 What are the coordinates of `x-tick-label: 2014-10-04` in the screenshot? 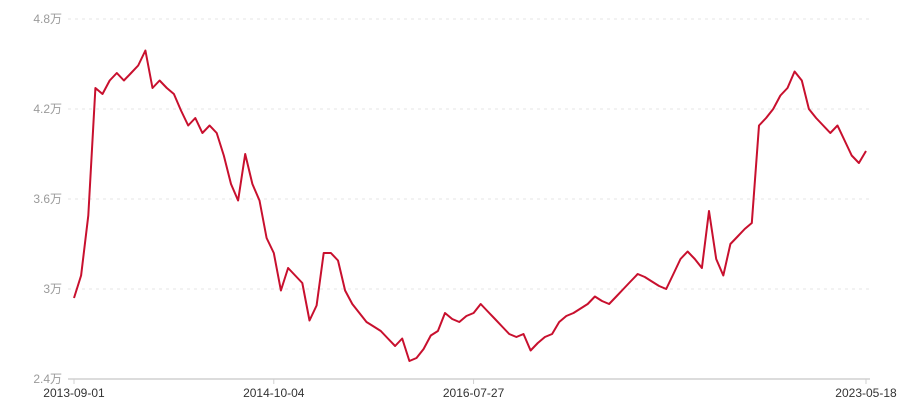 It's located at (274, 393).